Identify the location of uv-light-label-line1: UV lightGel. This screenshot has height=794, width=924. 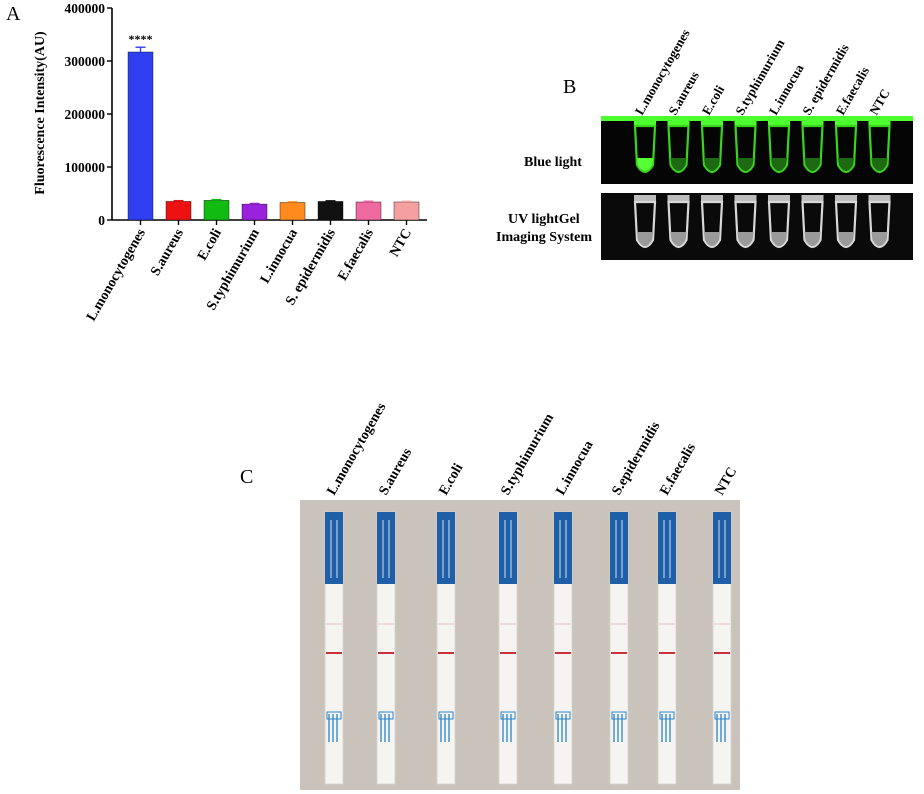
(544, 219).